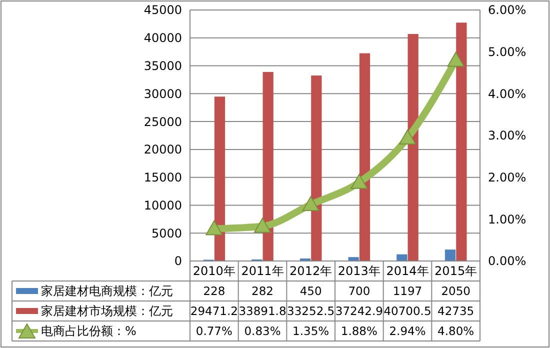 The height and width of the screenshot is (348, 550). What do you see at coordinates (107, 291) in the screenshot?
I see `legend-label: 家居建材电商规模：亿元` at bounding box center [107, 291].